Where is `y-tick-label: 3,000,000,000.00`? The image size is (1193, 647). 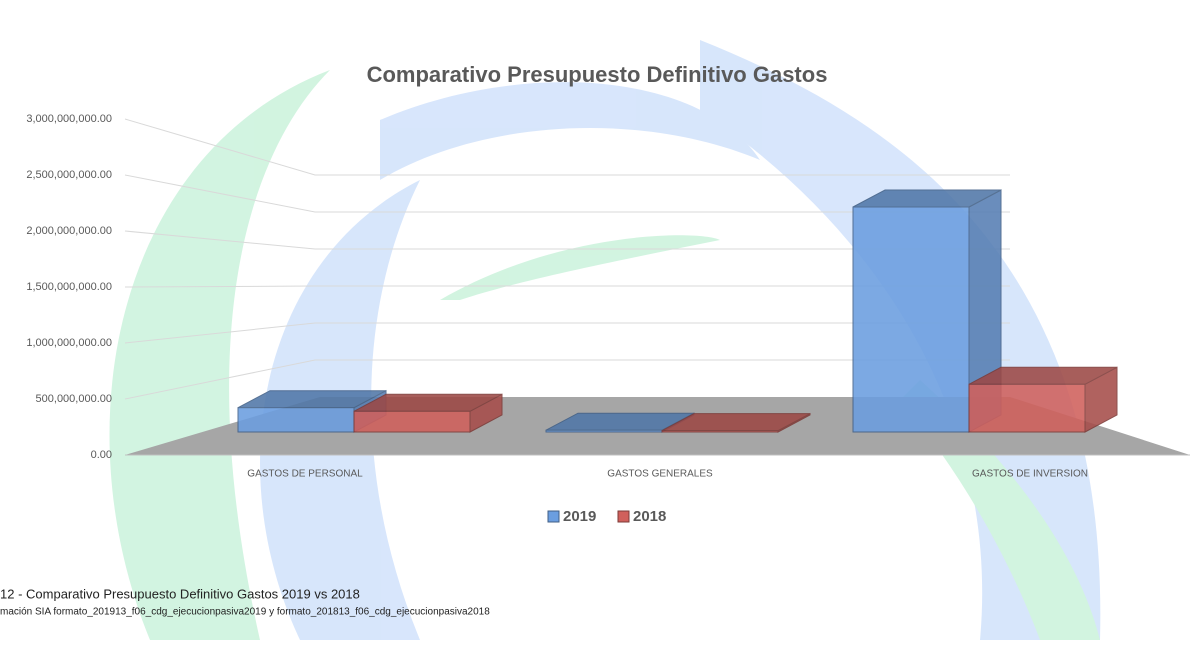 y-tick-label: 3,000,000,000.00 is located at coordinates (69, 119).